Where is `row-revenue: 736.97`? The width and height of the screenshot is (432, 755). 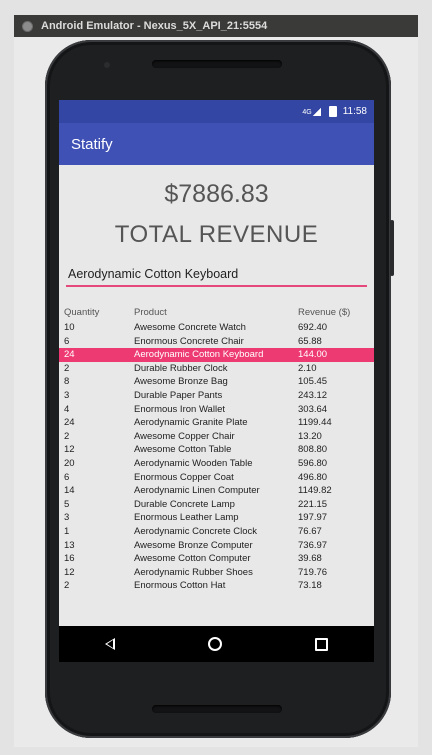
row-revenue: 736.97 is located at coordinates (313, 545).